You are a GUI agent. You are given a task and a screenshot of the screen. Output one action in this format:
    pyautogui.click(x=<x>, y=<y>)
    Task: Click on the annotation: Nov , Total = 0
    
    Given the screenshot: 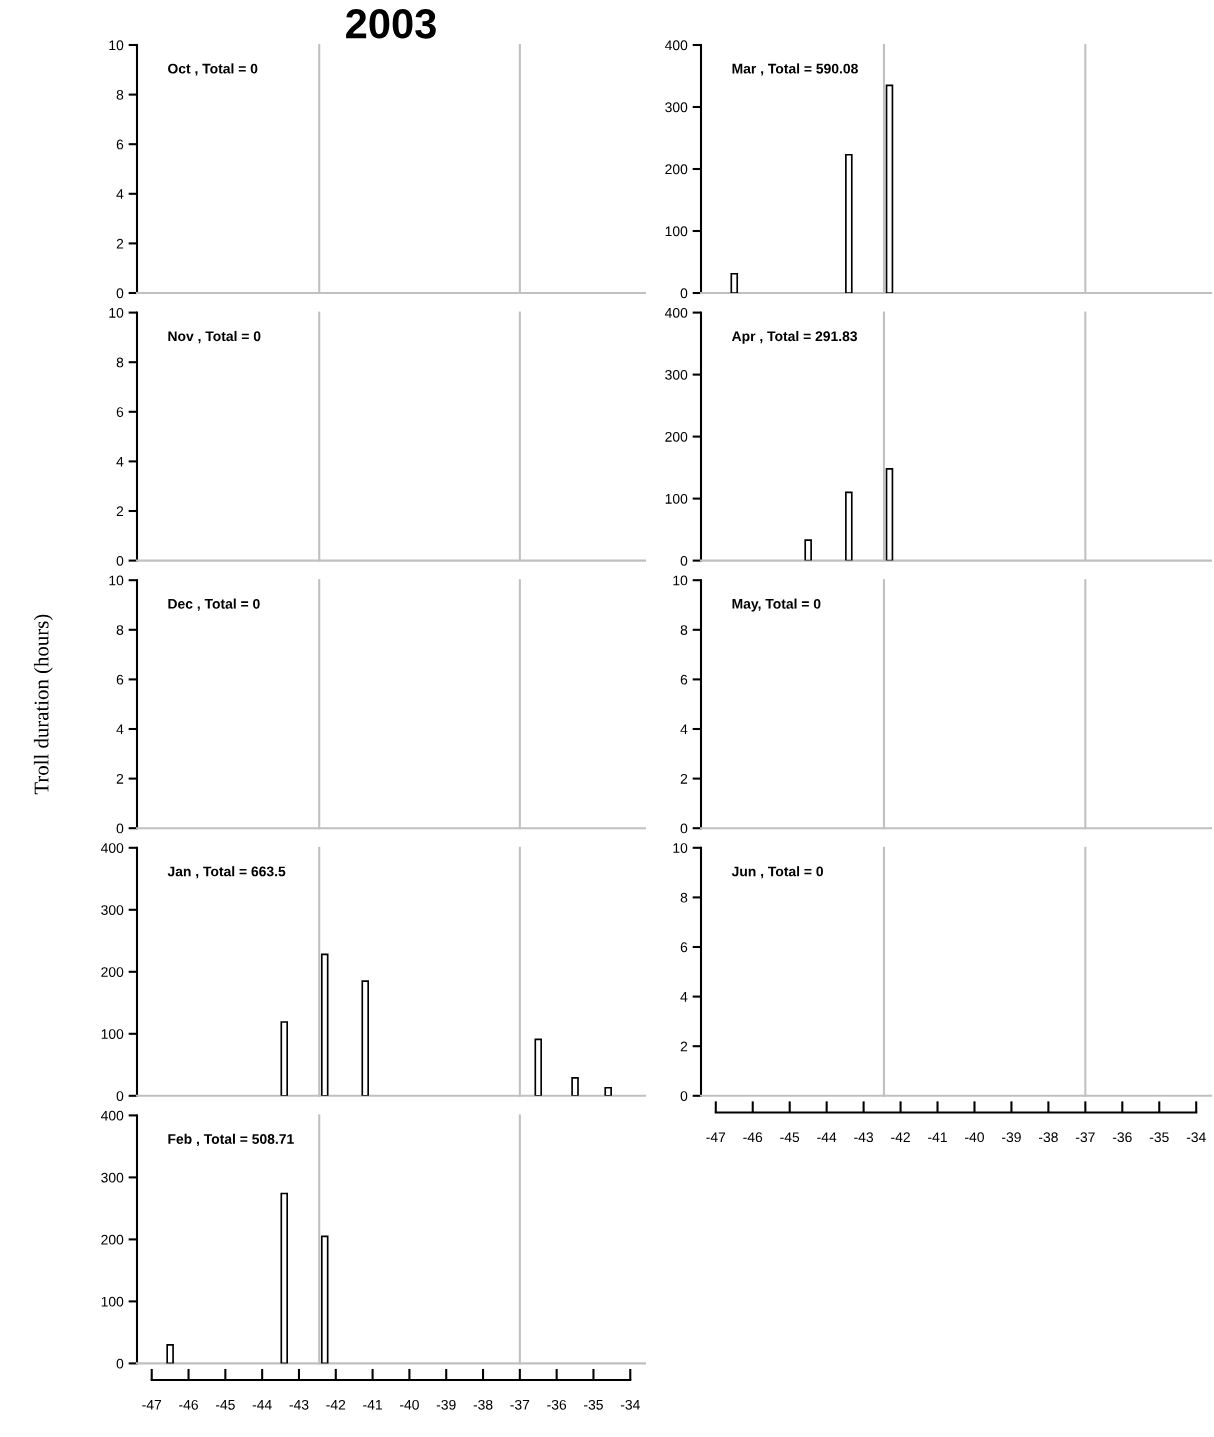 What is the action you would take?
    pyautogui.click(x=214, y=337)
    